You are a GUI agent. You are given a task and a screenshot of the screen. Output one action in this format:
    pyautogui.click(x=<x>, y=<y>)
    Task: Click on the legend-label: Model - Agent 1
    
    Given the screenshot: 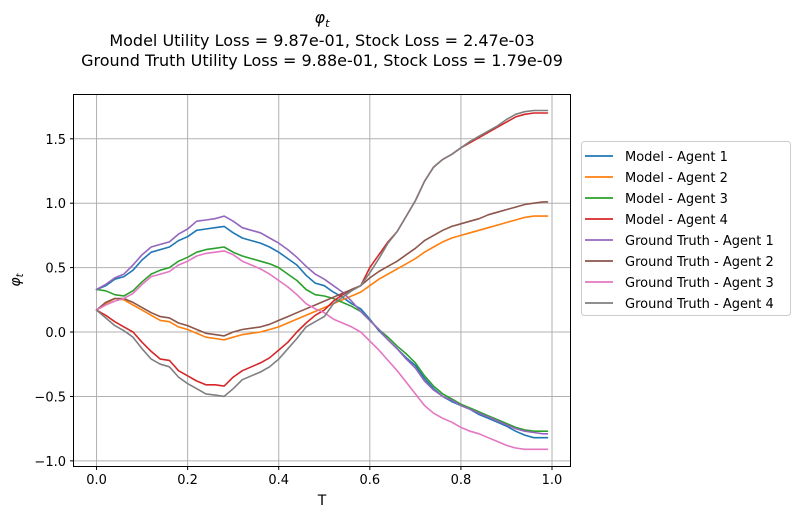 What is the action you would take?
    pyautogui.click(x=676, y=157)
    